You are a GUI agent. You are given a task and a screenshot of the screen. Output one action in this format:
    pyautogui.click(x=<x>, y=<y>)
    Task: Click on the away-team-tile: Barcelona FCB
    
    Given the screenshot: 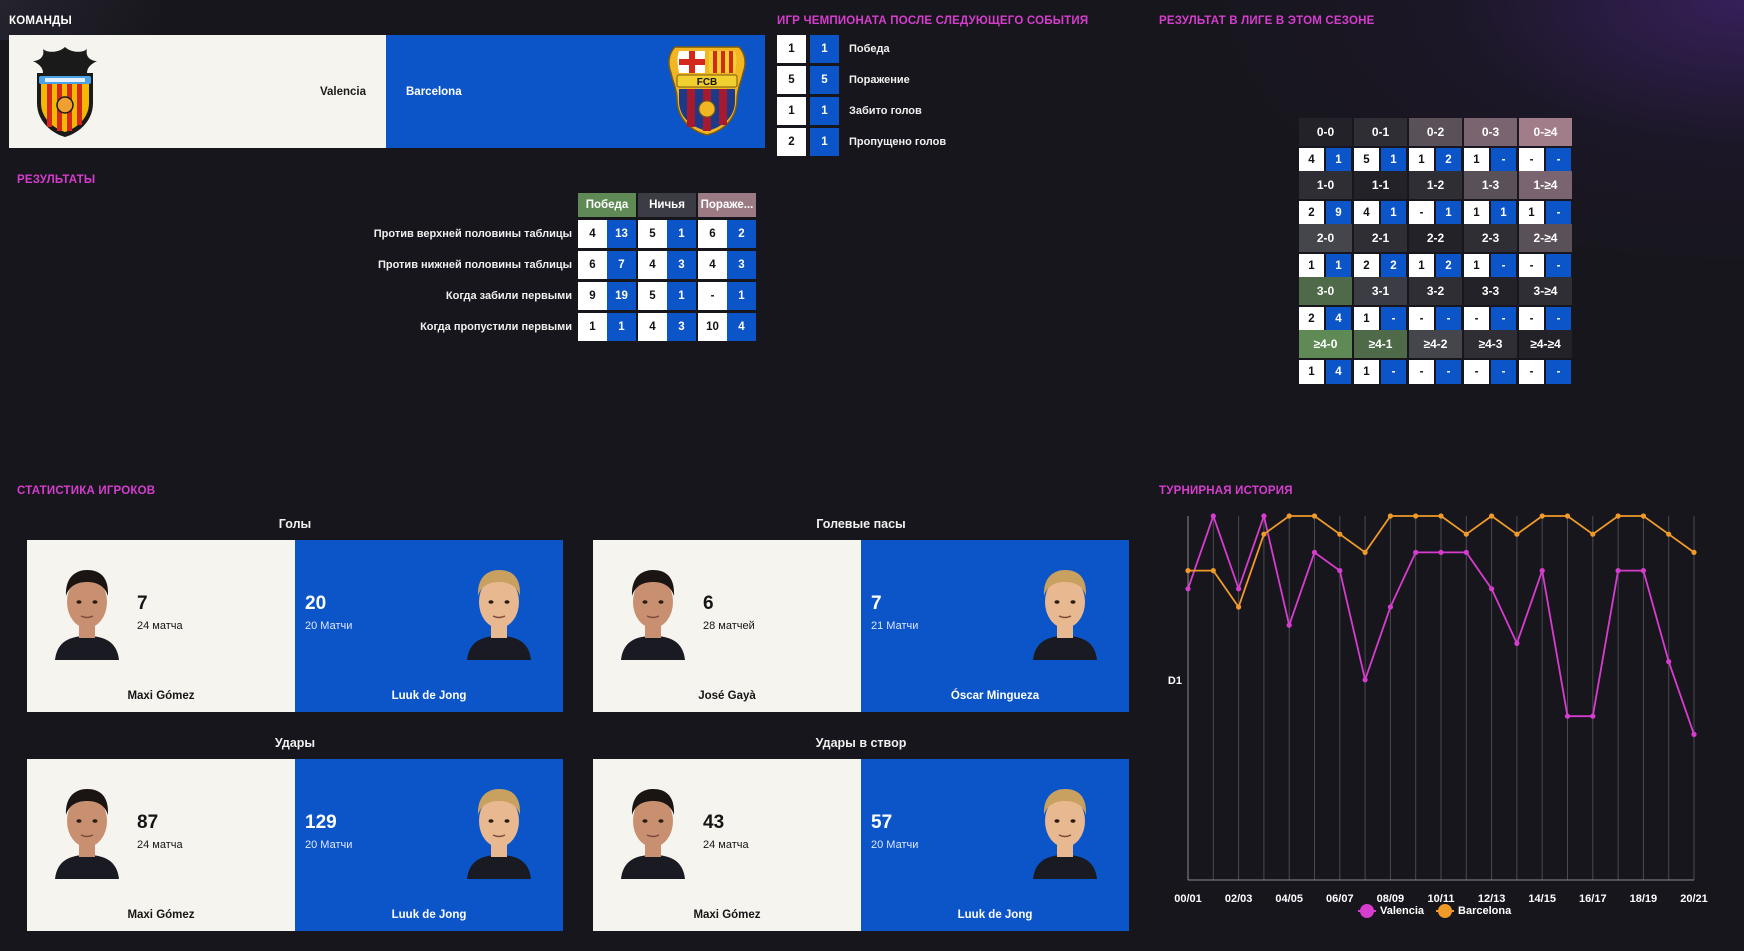 What is the action you would take?
    pyautogui.click(x=575, y=91)
    